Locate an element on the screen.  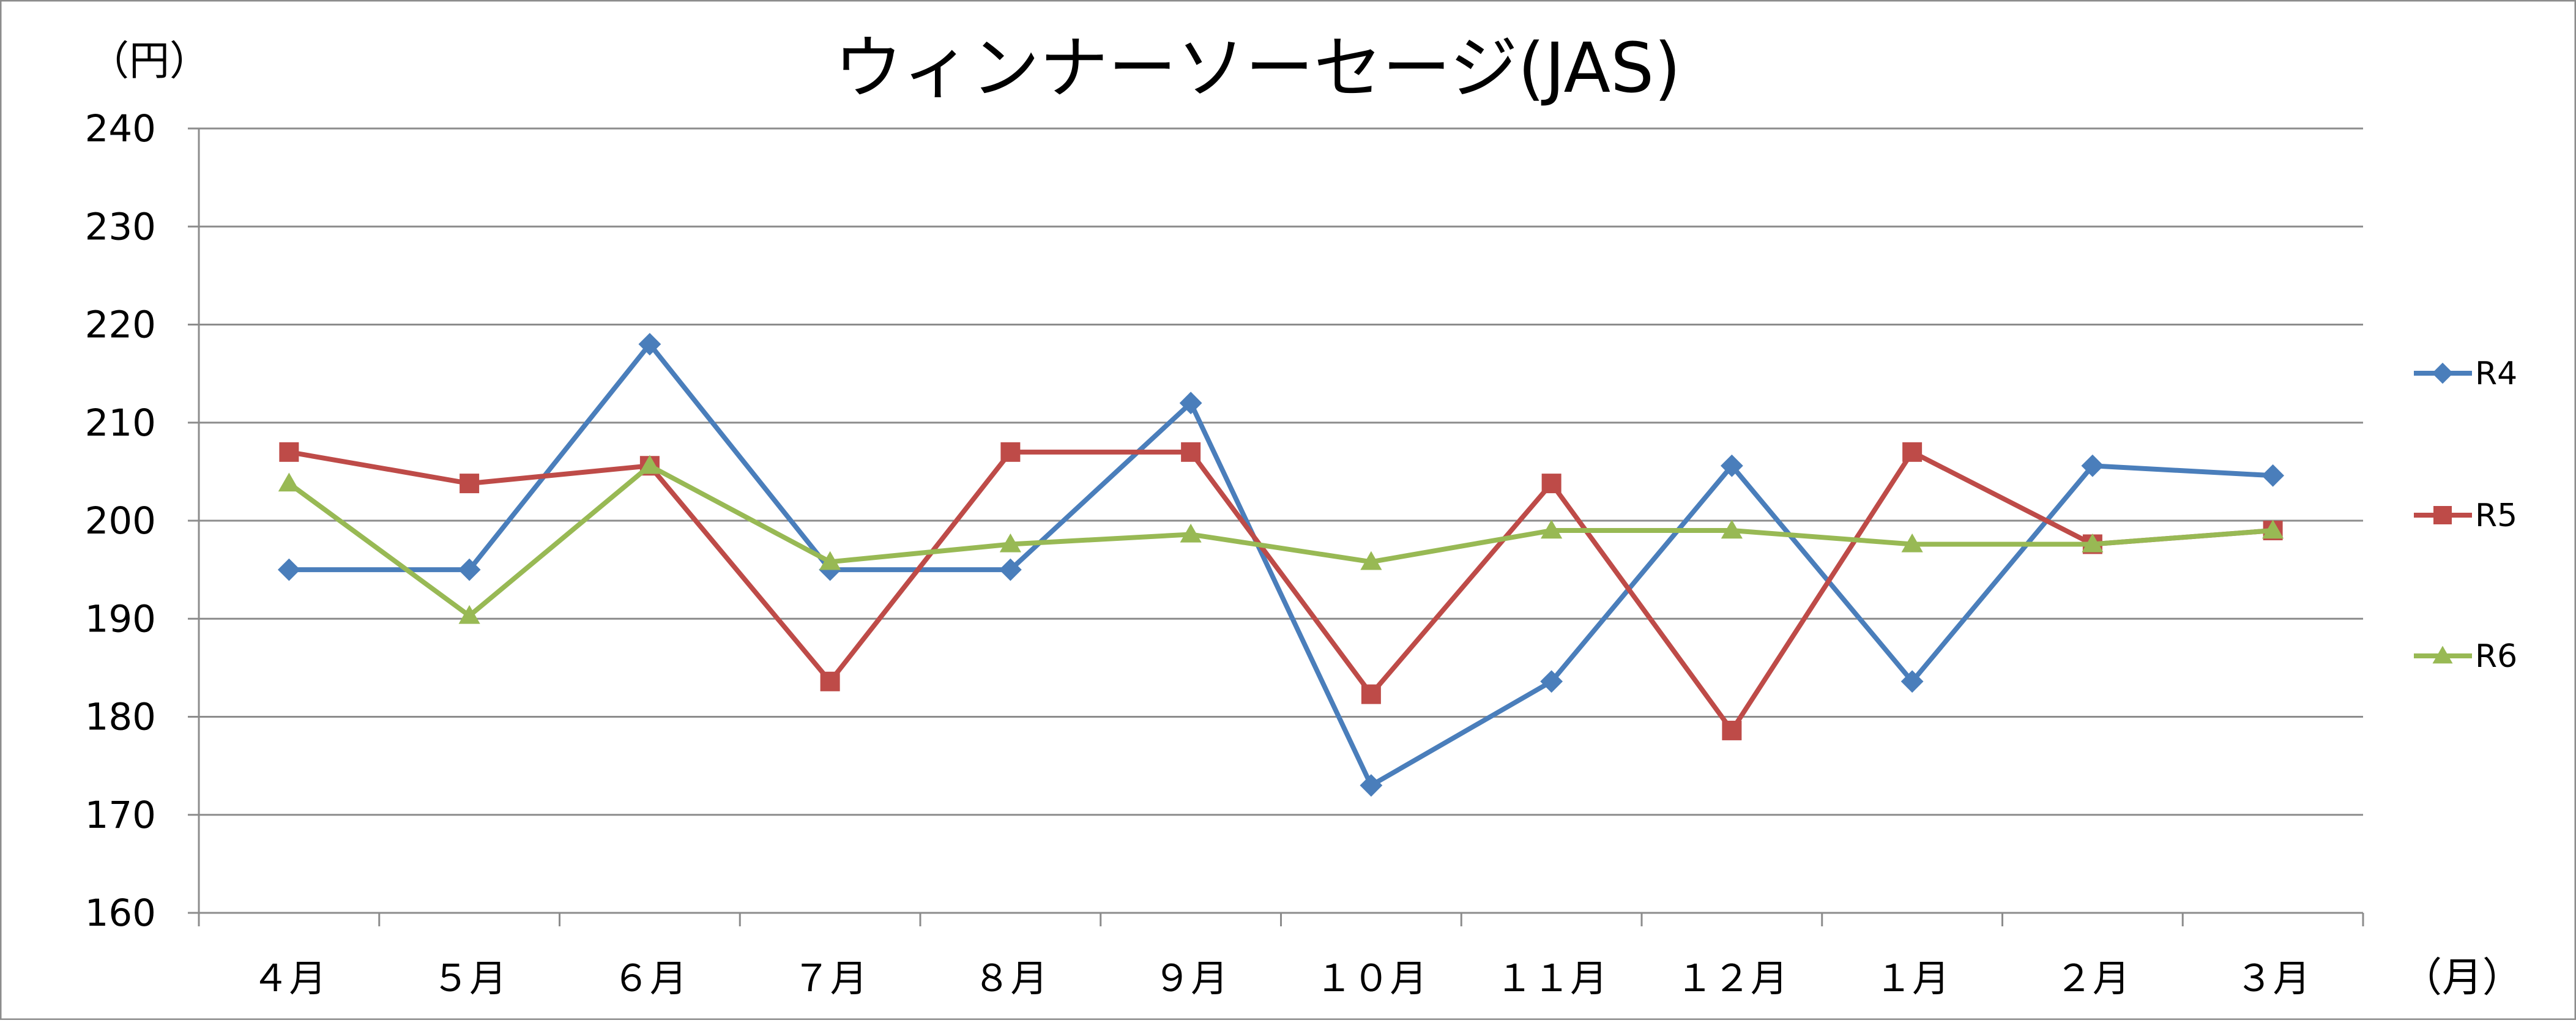
x-tick-label: ８月 is located at coordinates (1011, 979).